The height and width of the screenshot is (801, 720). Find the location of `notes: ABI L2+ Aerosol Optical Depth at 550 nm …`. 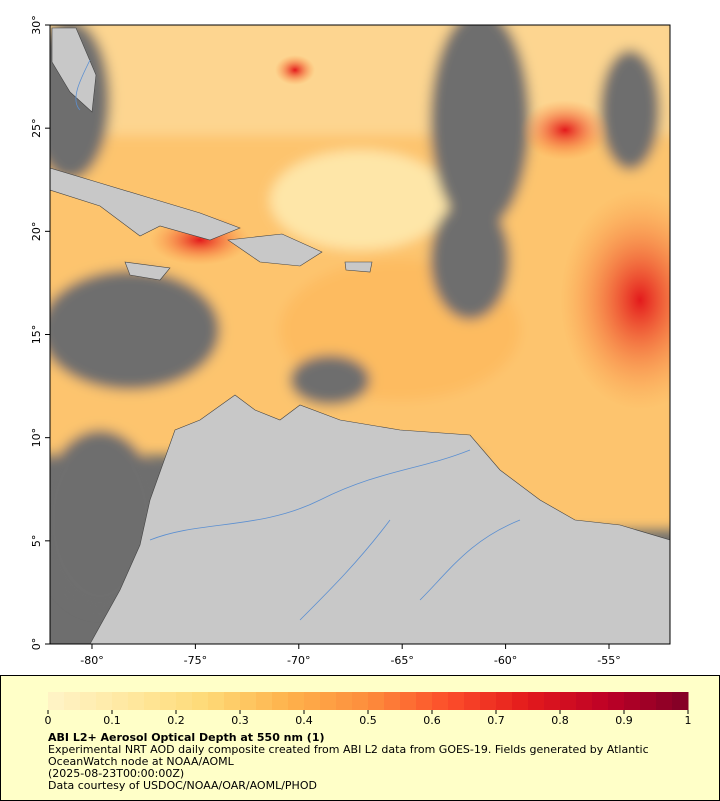

notes: ABI L2+ Aerosol Optical Depth at 550 nm … is located at coordinates (363, 762).